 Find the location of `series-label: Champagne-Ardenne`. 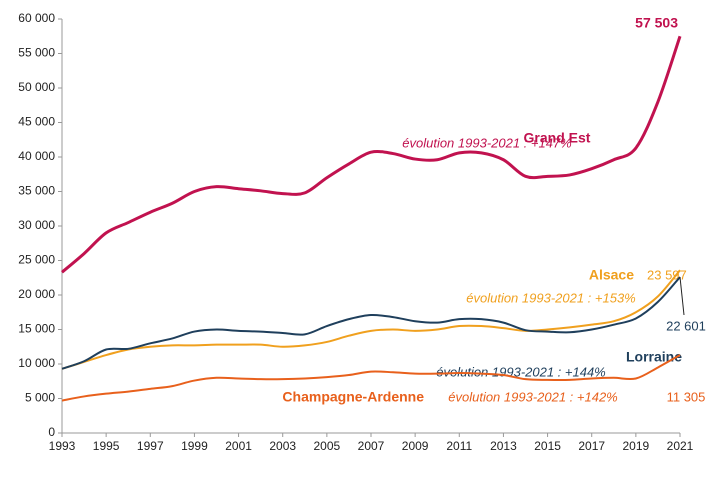

series-label: Champagne-Ardenne is located at coordinates (353, 397).